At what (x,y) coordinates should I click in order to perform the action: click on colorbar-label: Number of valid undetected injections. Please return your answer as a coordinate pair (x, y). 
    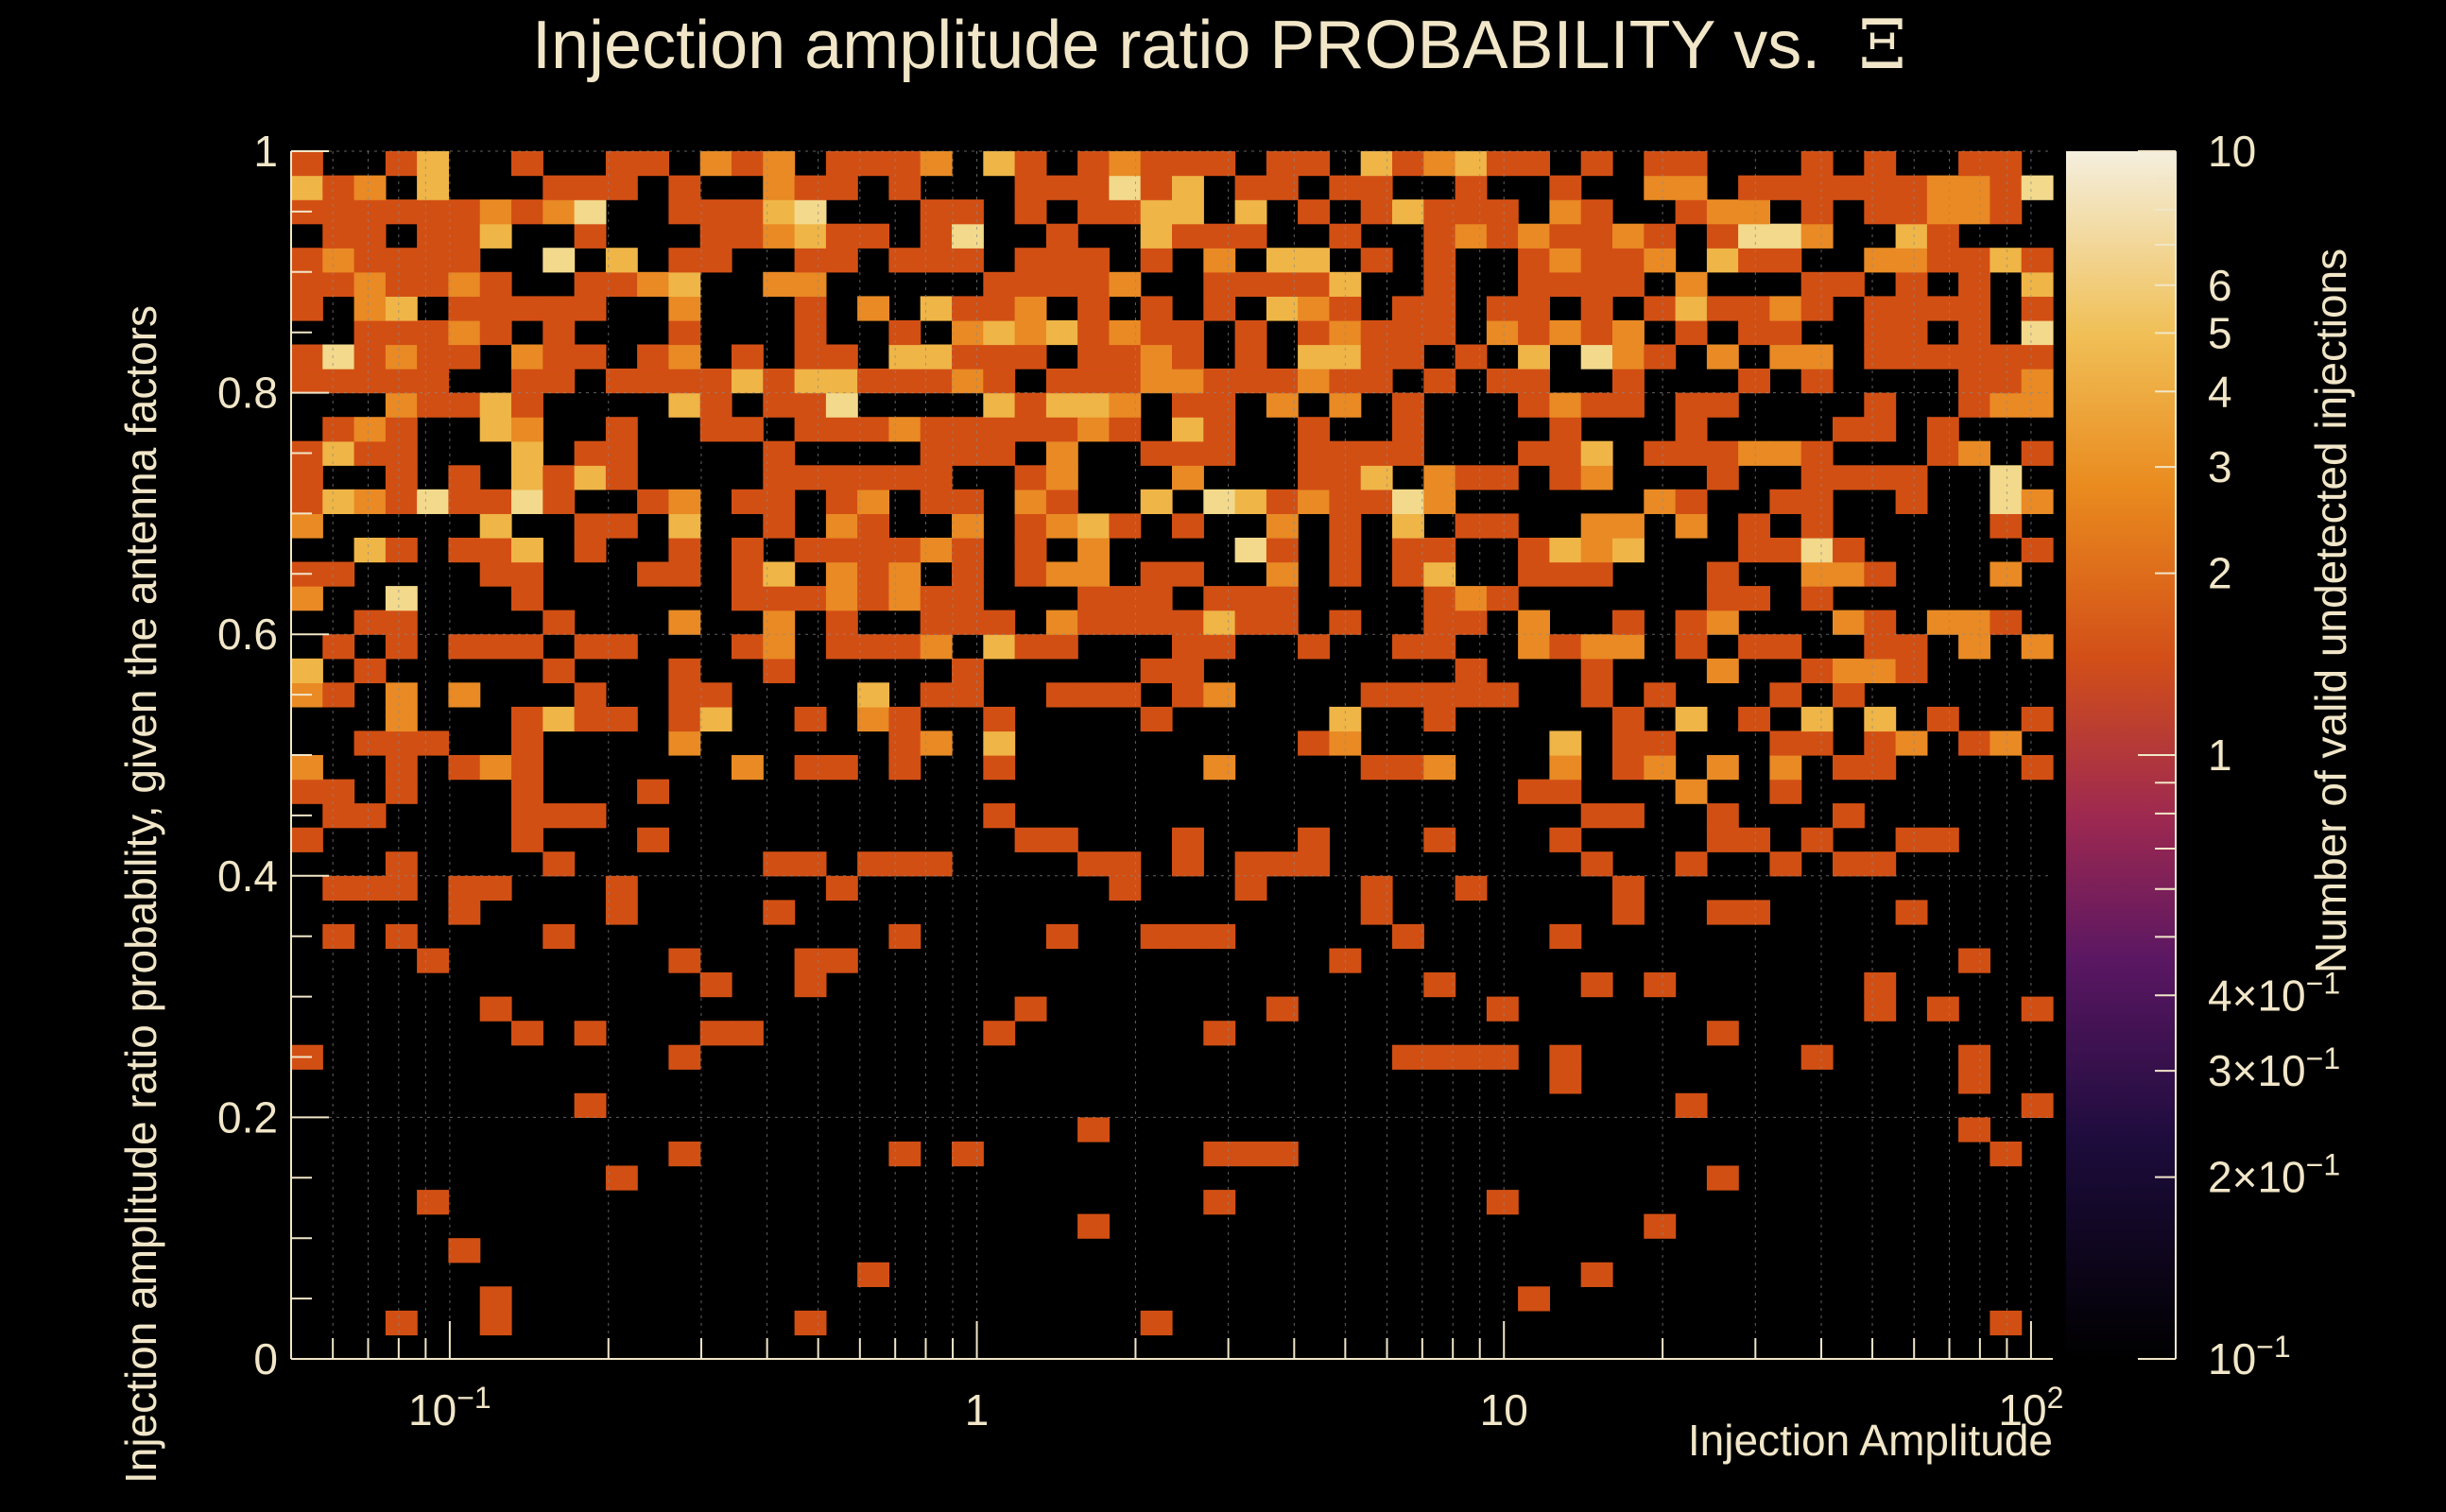
    Looking at the image, I should click on (2330, 611).